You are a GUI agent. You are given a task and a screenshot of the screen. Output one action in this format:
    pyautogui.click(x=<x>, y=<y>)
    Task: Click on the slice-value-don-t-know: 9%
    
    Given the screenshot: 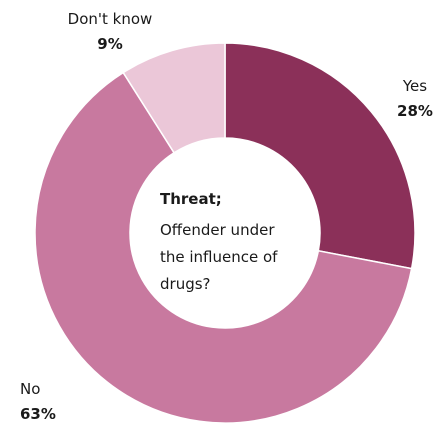 What is the action you would take?
    pyautogui.click(x=109, y=44)
    